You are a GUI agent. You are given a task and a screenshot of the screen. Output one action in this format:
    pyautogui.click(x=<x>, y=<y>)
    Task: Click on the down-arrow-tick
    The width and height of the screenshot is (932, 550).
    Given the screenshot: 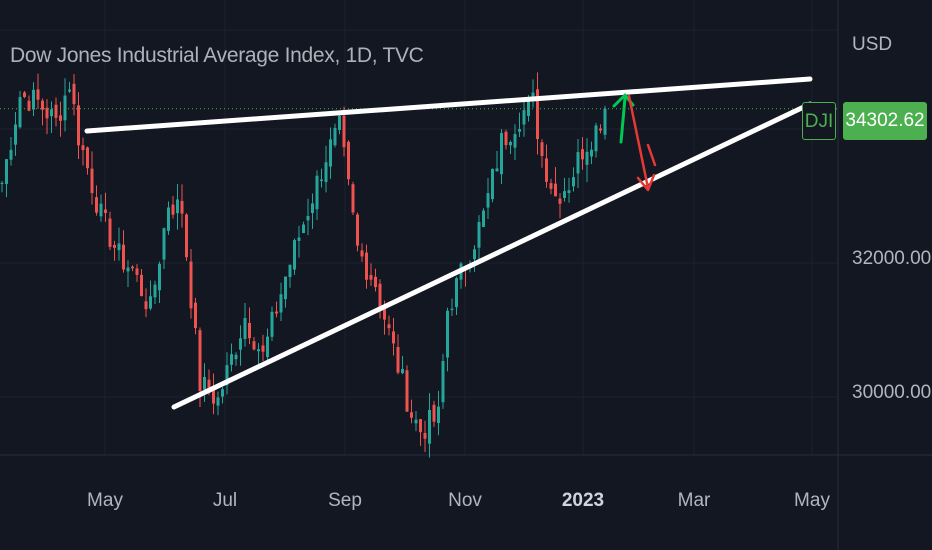 What is the action you would take?
    pyautogui.click(x=651, y=155)
    